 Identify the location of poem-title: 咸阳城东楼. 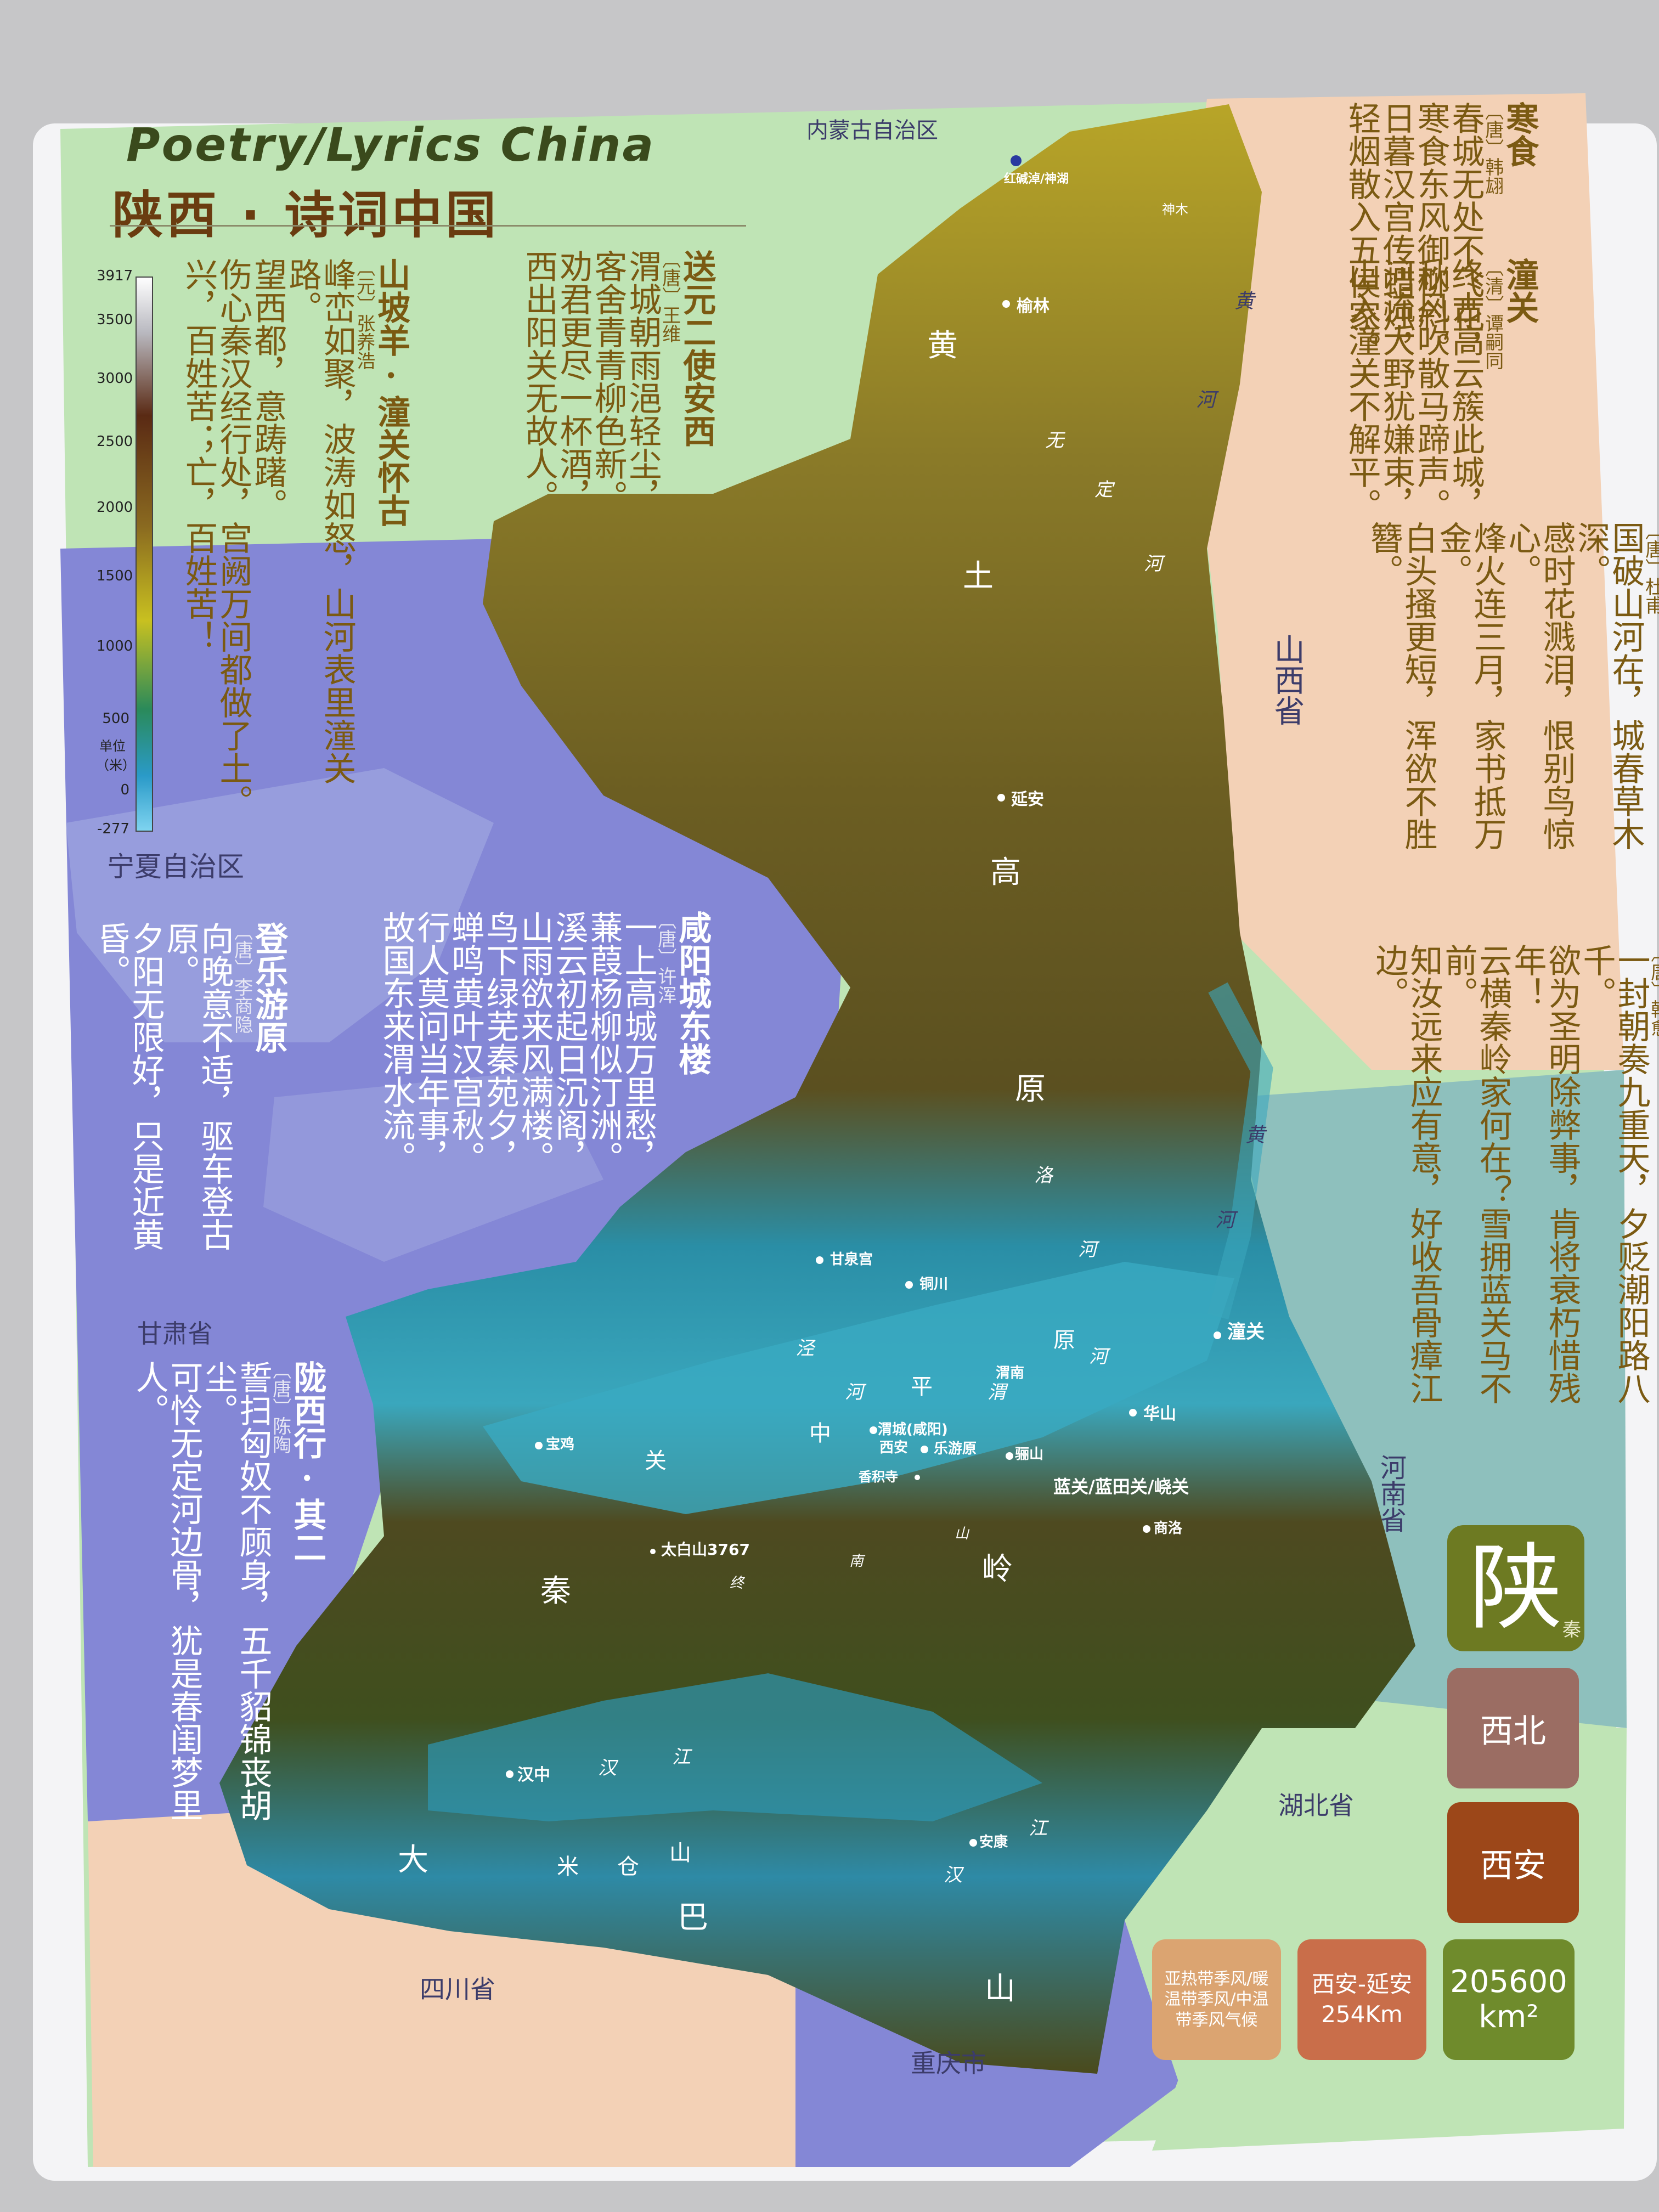
(692, 993).